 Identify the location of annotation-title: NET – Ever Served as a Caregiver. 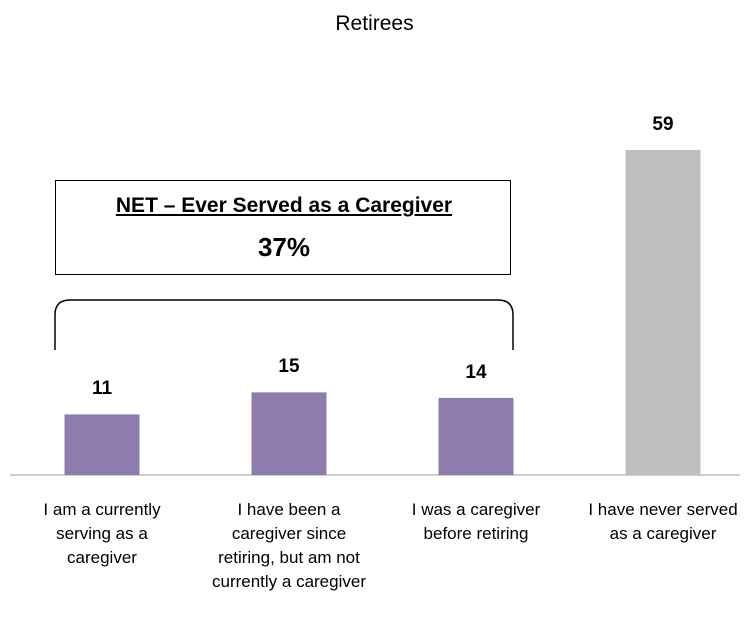
(284, 205).